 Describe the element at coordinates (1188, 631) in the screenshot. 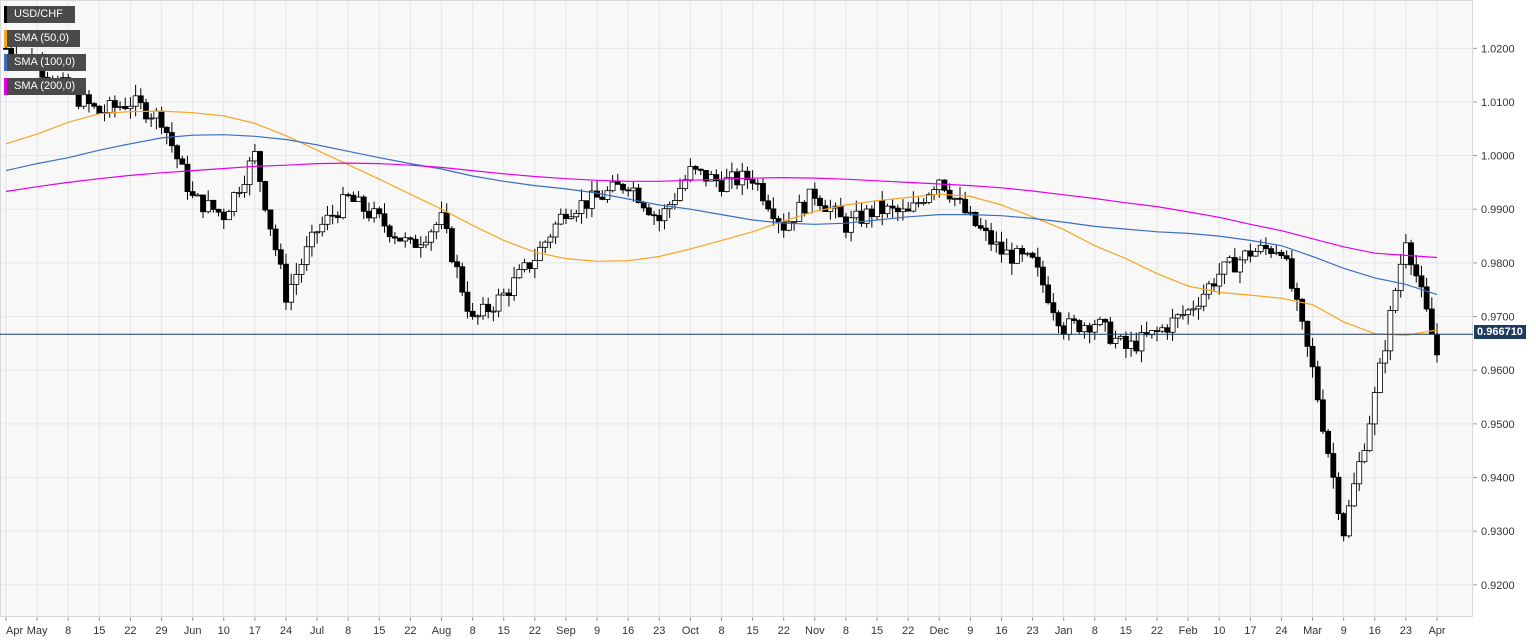

I see `x-tick-label: Feb` at that location.